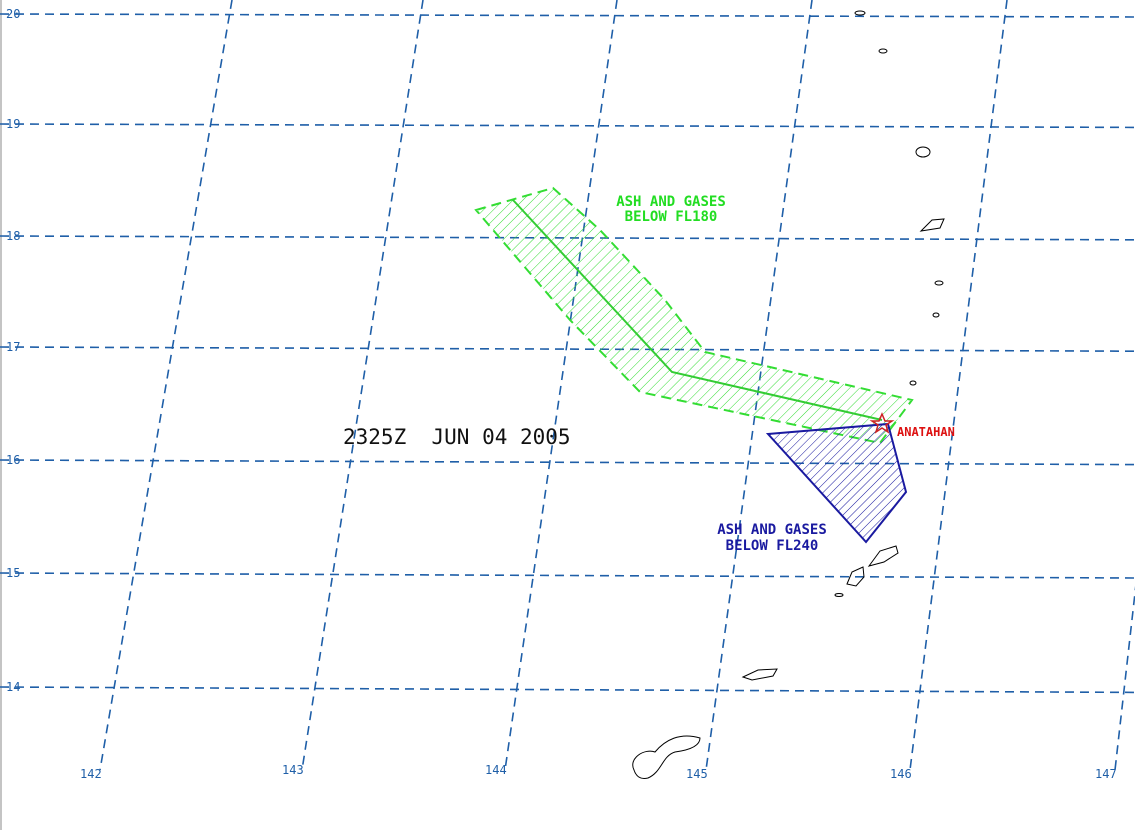 Image resolution: width=1135 pixels, height=830 pixels. I want to click on latitude-label: 15, so click(13, 573).